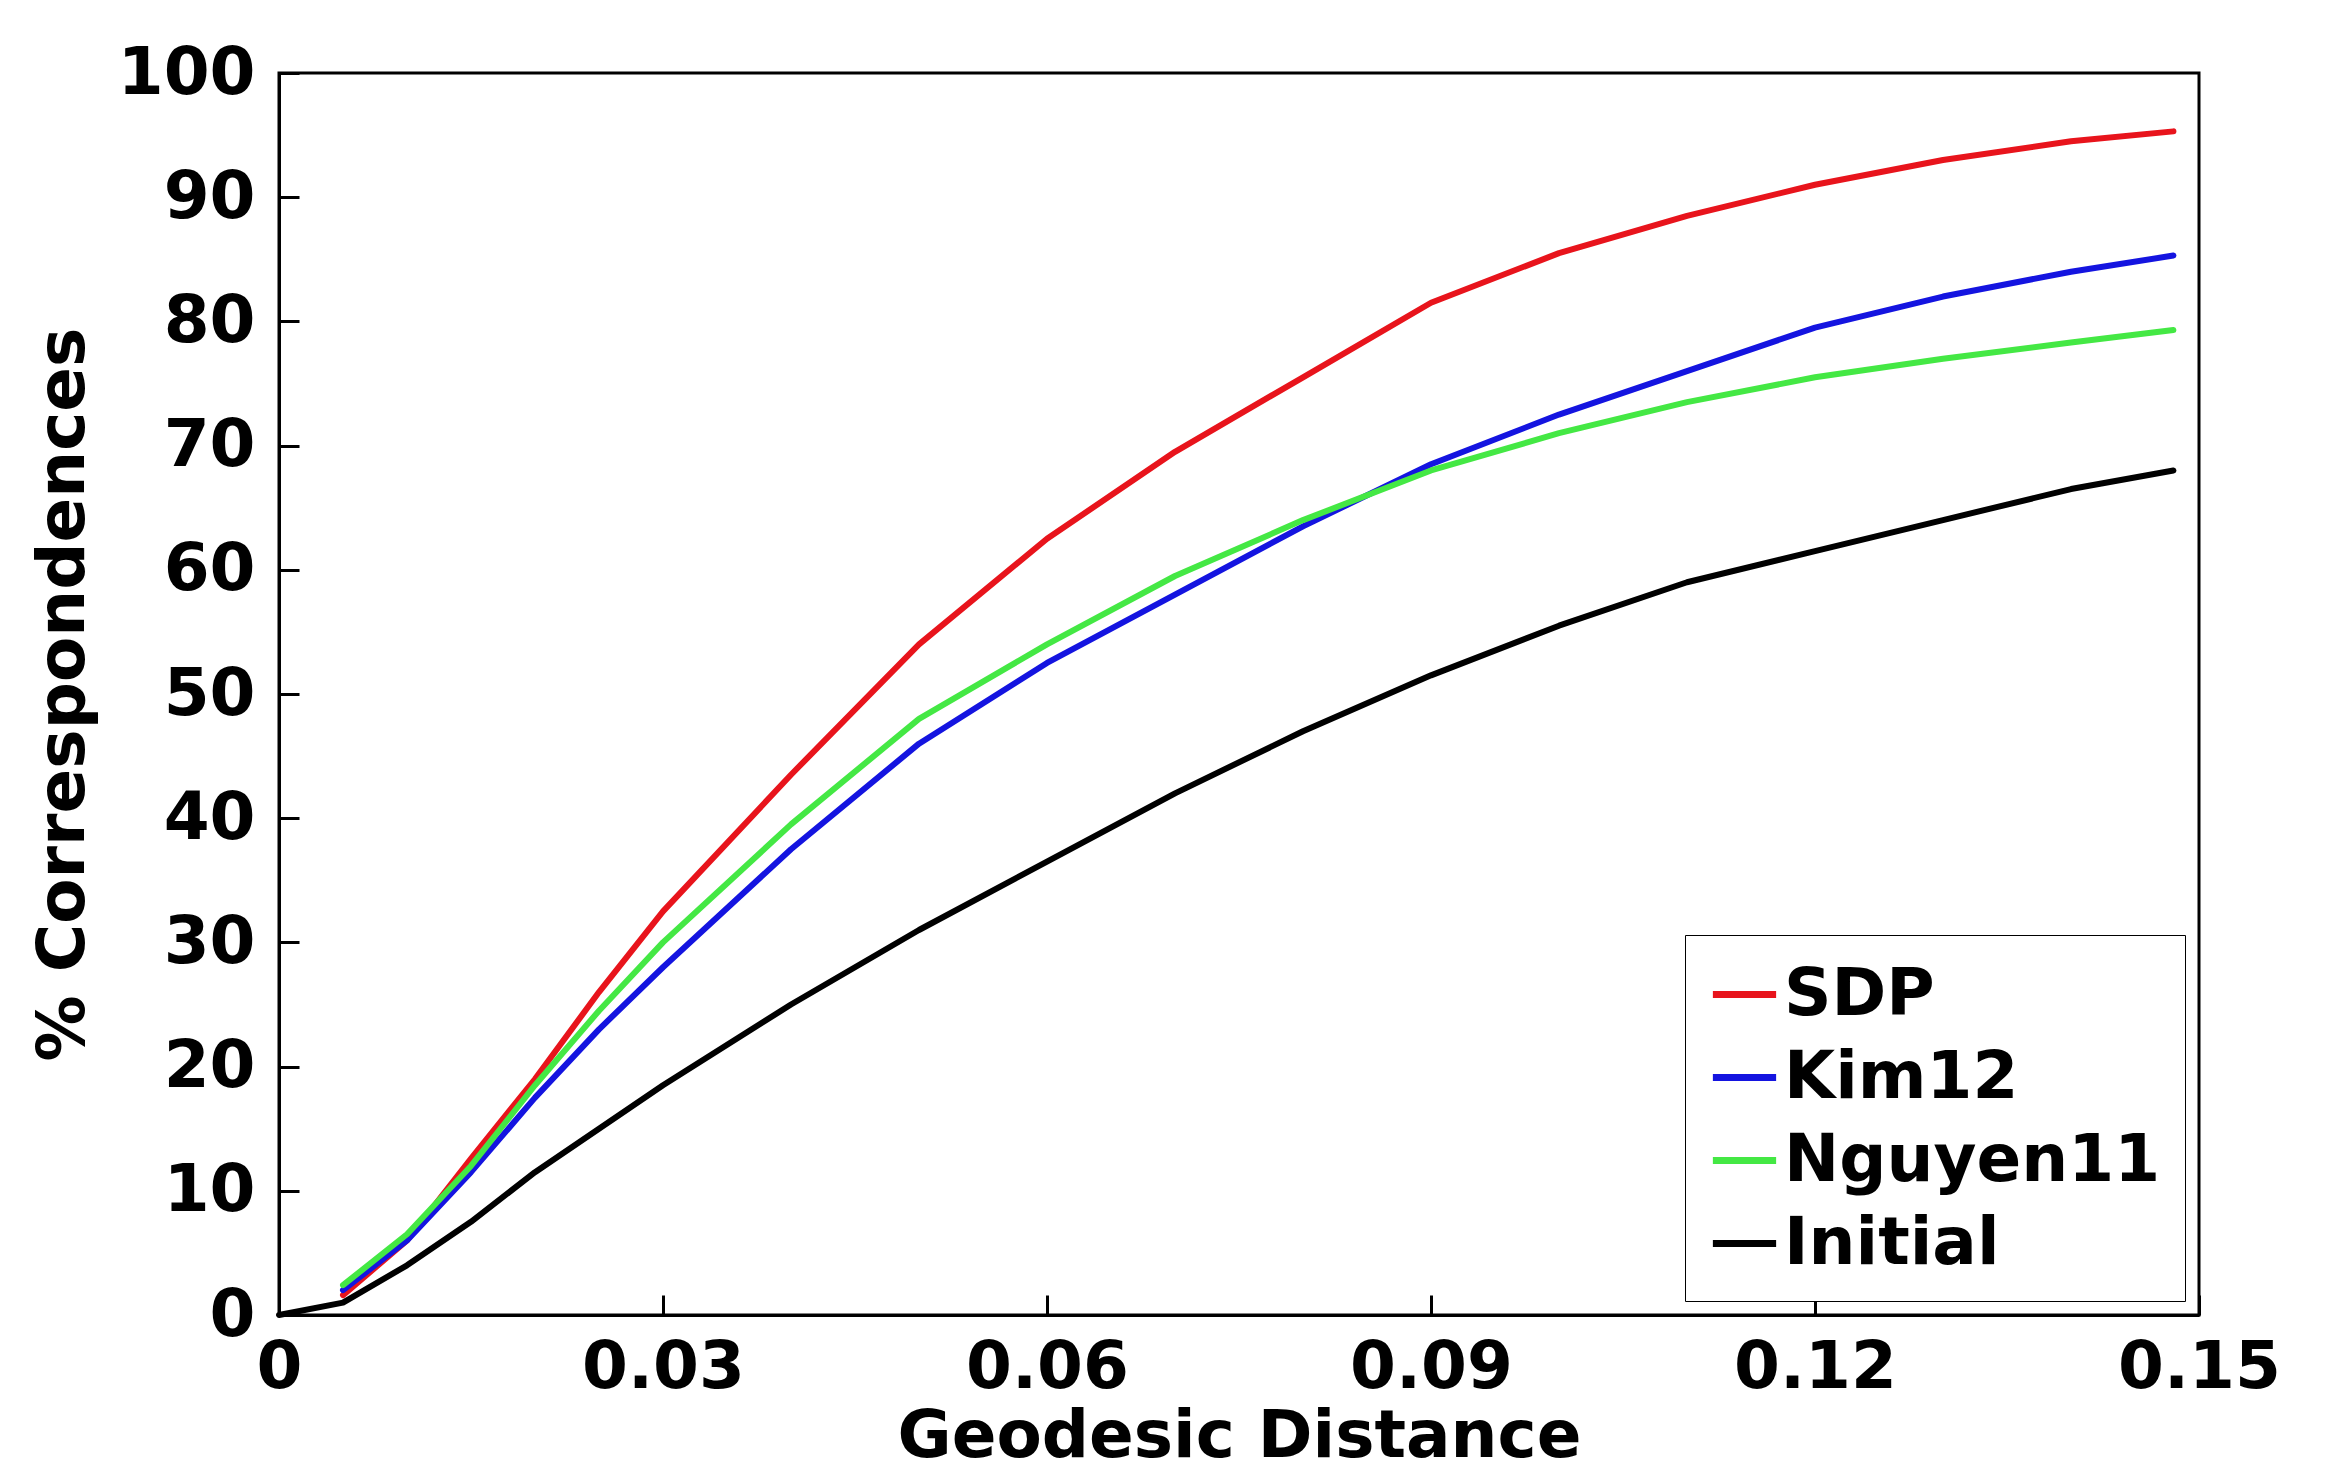 The height and width of the screenshot is (1479, 2341). I want to click on x-tick-label: 0.12, so click(1815, 1365).